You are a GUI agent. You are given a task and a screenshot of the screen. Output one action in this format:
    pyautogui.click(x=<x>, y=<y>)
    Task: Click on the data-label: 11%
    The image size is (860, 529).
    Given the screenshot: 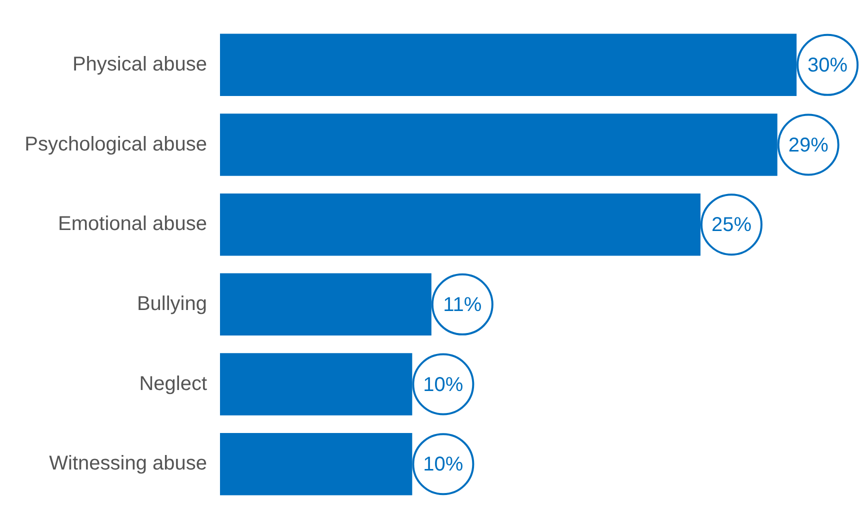 What is the action you would take?
    pyautogui.click(x=462, y=305)
    